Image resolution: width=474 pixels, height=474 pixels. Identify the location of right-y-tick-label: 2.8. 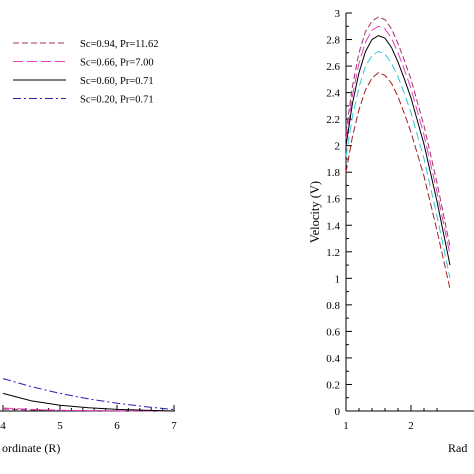
(333, 41).